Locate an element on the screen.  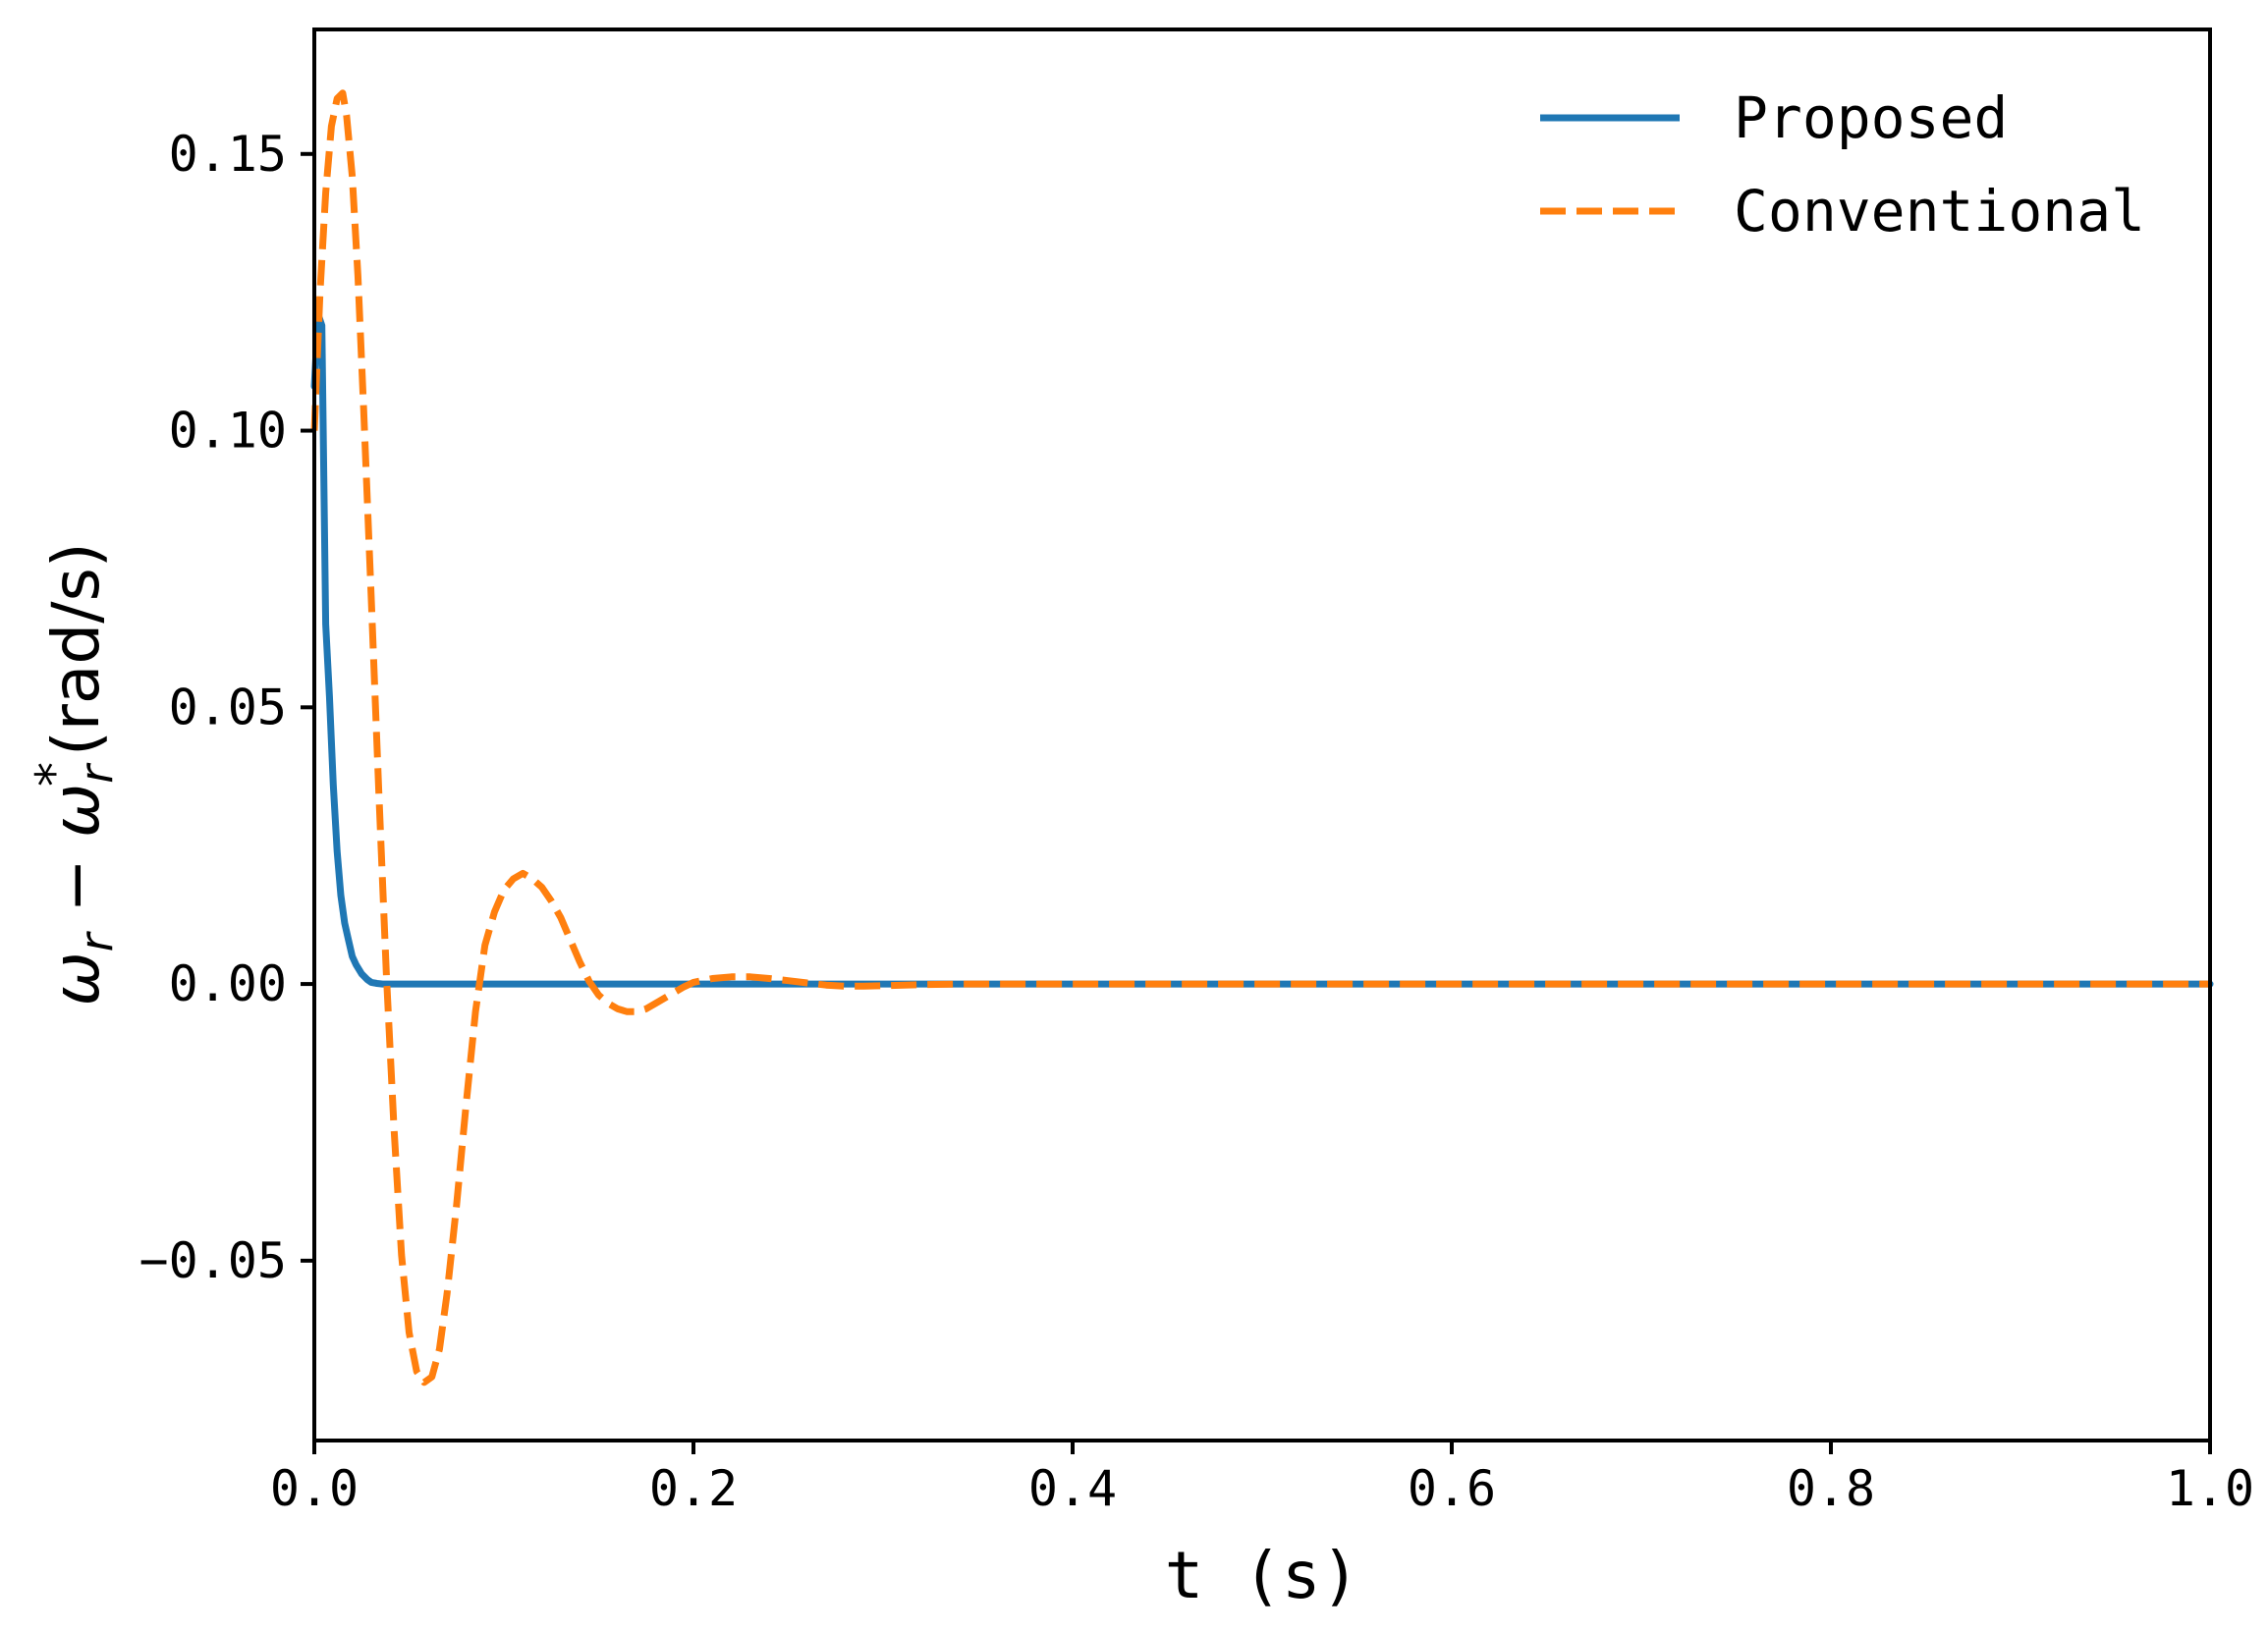
x-tick-label: 0.0 is located at coordinates (314, 1488).